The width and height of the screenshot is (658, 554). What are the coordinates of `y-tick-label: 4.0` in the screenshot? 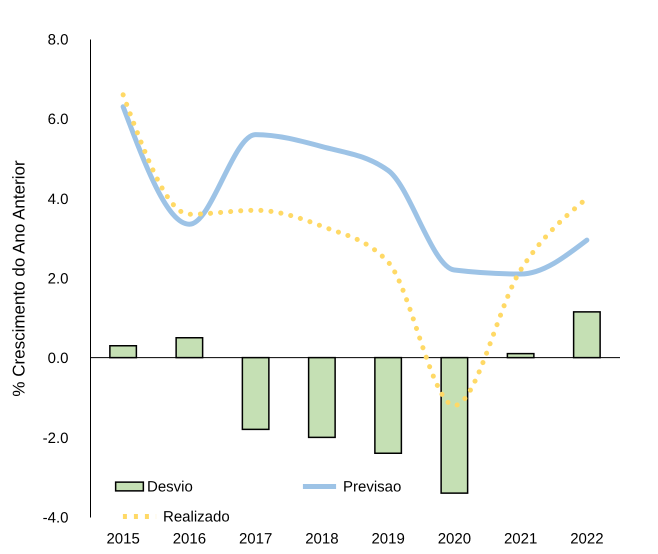 It's located at (58, 199).